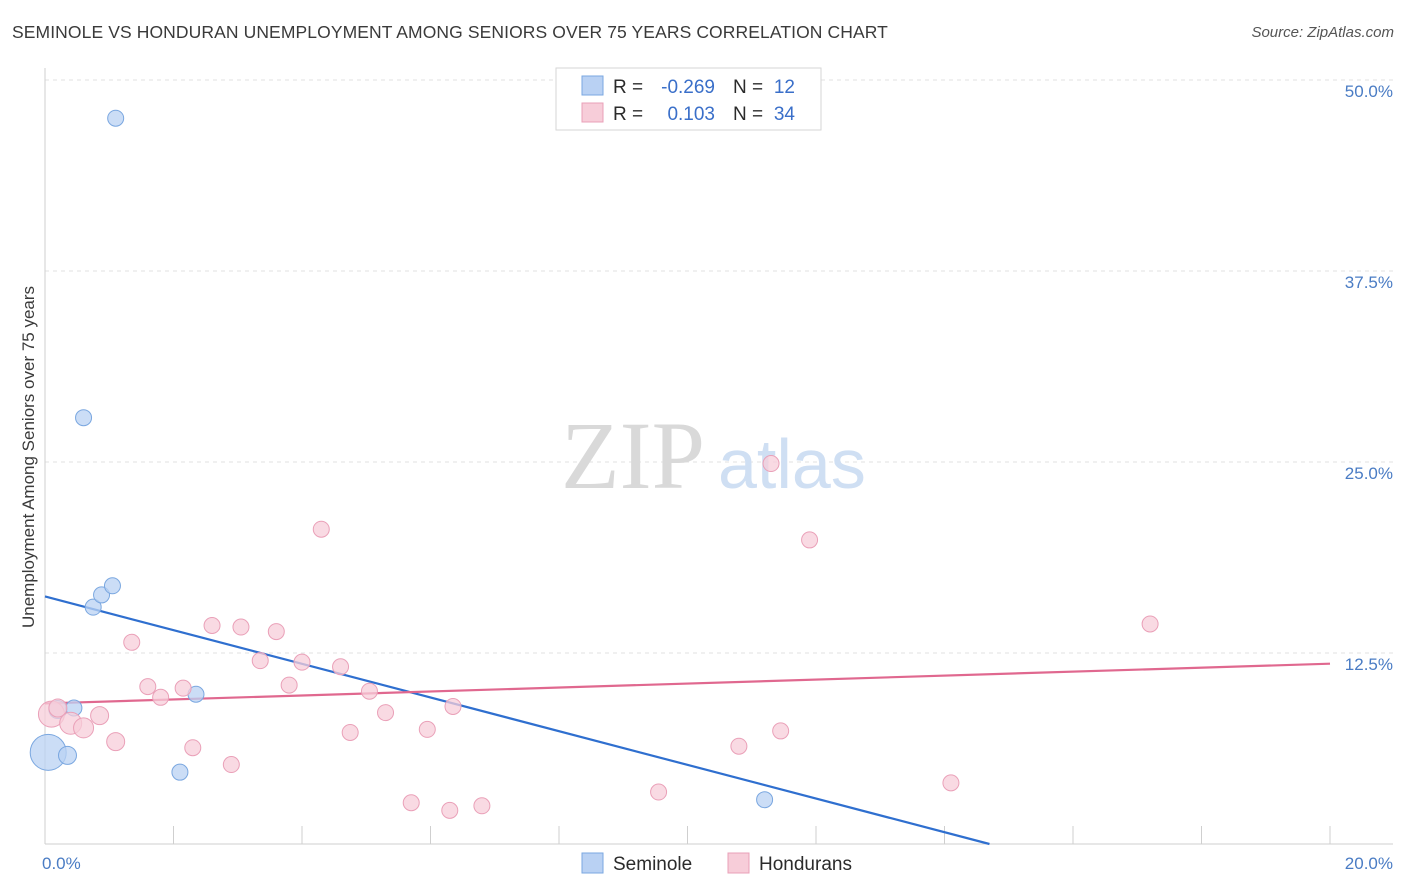  I want to click on series-legend: Seminole Hondurans, so click(716, 863).